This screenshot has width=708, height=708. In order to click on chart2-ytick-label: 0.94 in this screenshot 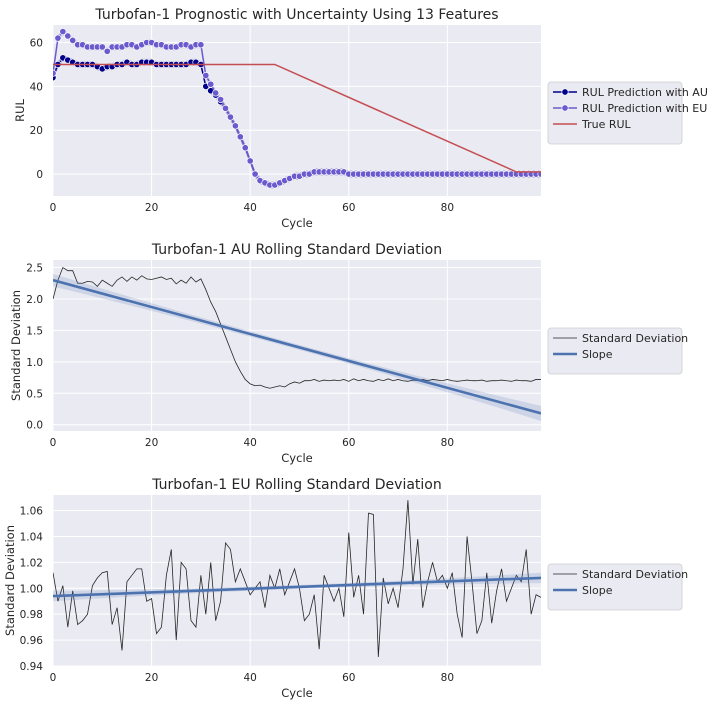, I will do `click(32, 667)`.